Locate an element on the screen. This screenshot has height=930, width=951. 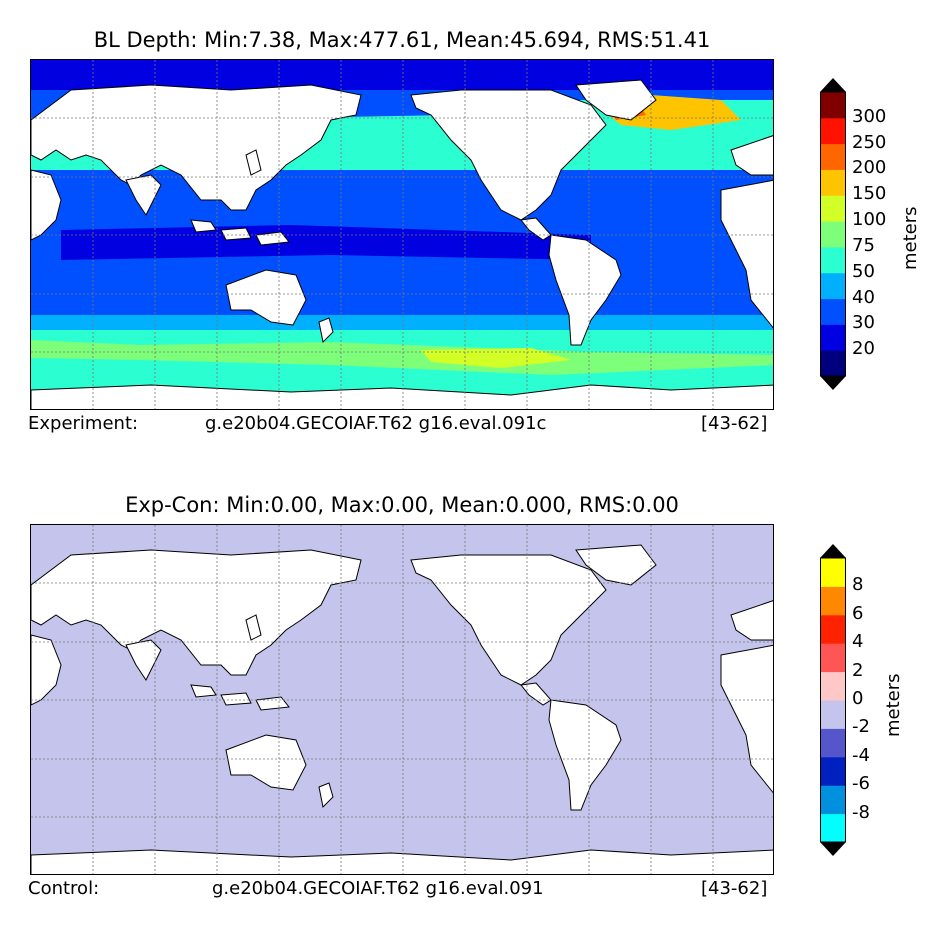
colorbar-tick-label: 50 is located at coordinates (863, 271).